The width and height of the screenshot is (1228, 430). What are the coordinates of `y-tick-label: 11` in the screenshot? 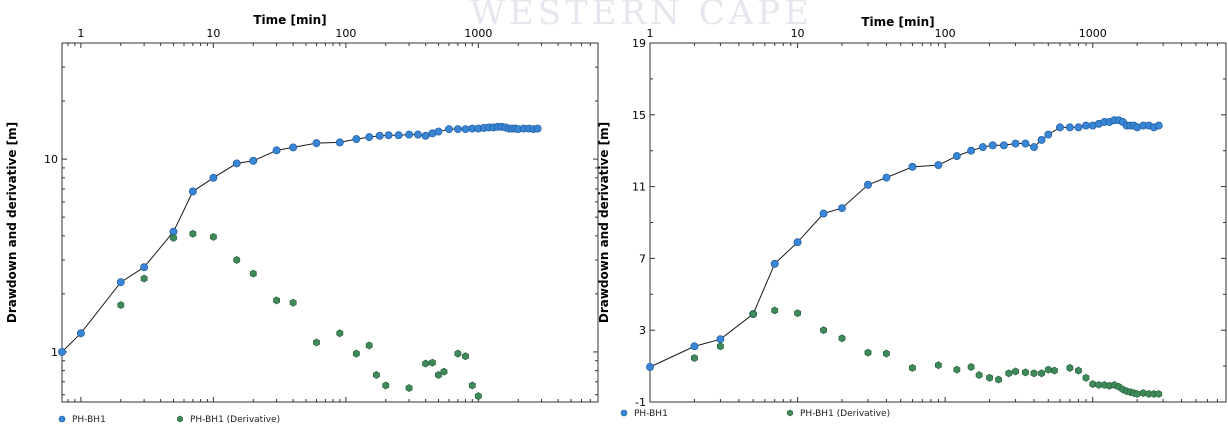 It's located at (639, 187).